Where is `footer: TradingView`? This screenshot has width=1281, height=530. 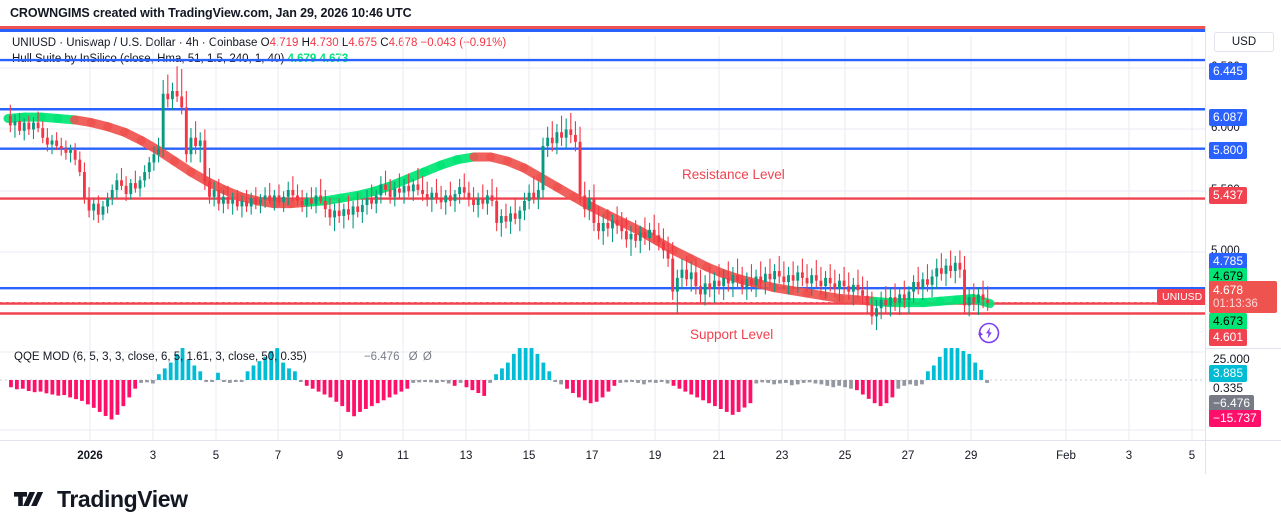
footer: TradingView is located at coordinates (640, 502).